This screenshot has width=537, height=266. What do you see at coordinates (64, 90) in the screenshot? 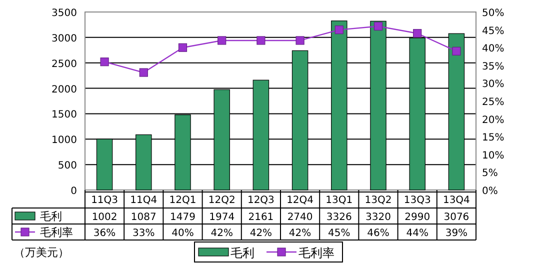
I see `y-tick-label: 2000` at bounding box center [64, 90].